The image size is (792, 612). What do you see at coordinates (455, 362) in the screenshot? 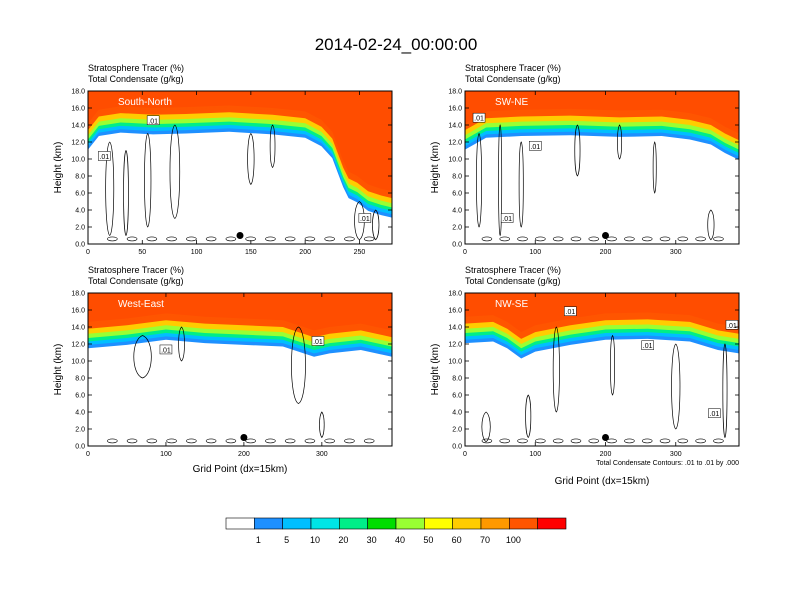
I see `y-tick-label: 10.0` at bounding box center [455, 362].